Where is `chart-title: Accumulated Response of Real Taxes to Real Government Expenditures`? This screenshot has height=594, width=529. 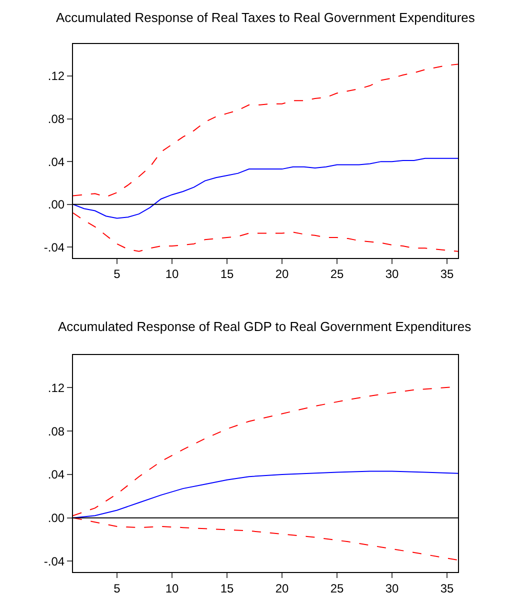
chart-title: Accumulated Response of Real Taxes to Real Government Expenditures is located at coordinates (266, 17).